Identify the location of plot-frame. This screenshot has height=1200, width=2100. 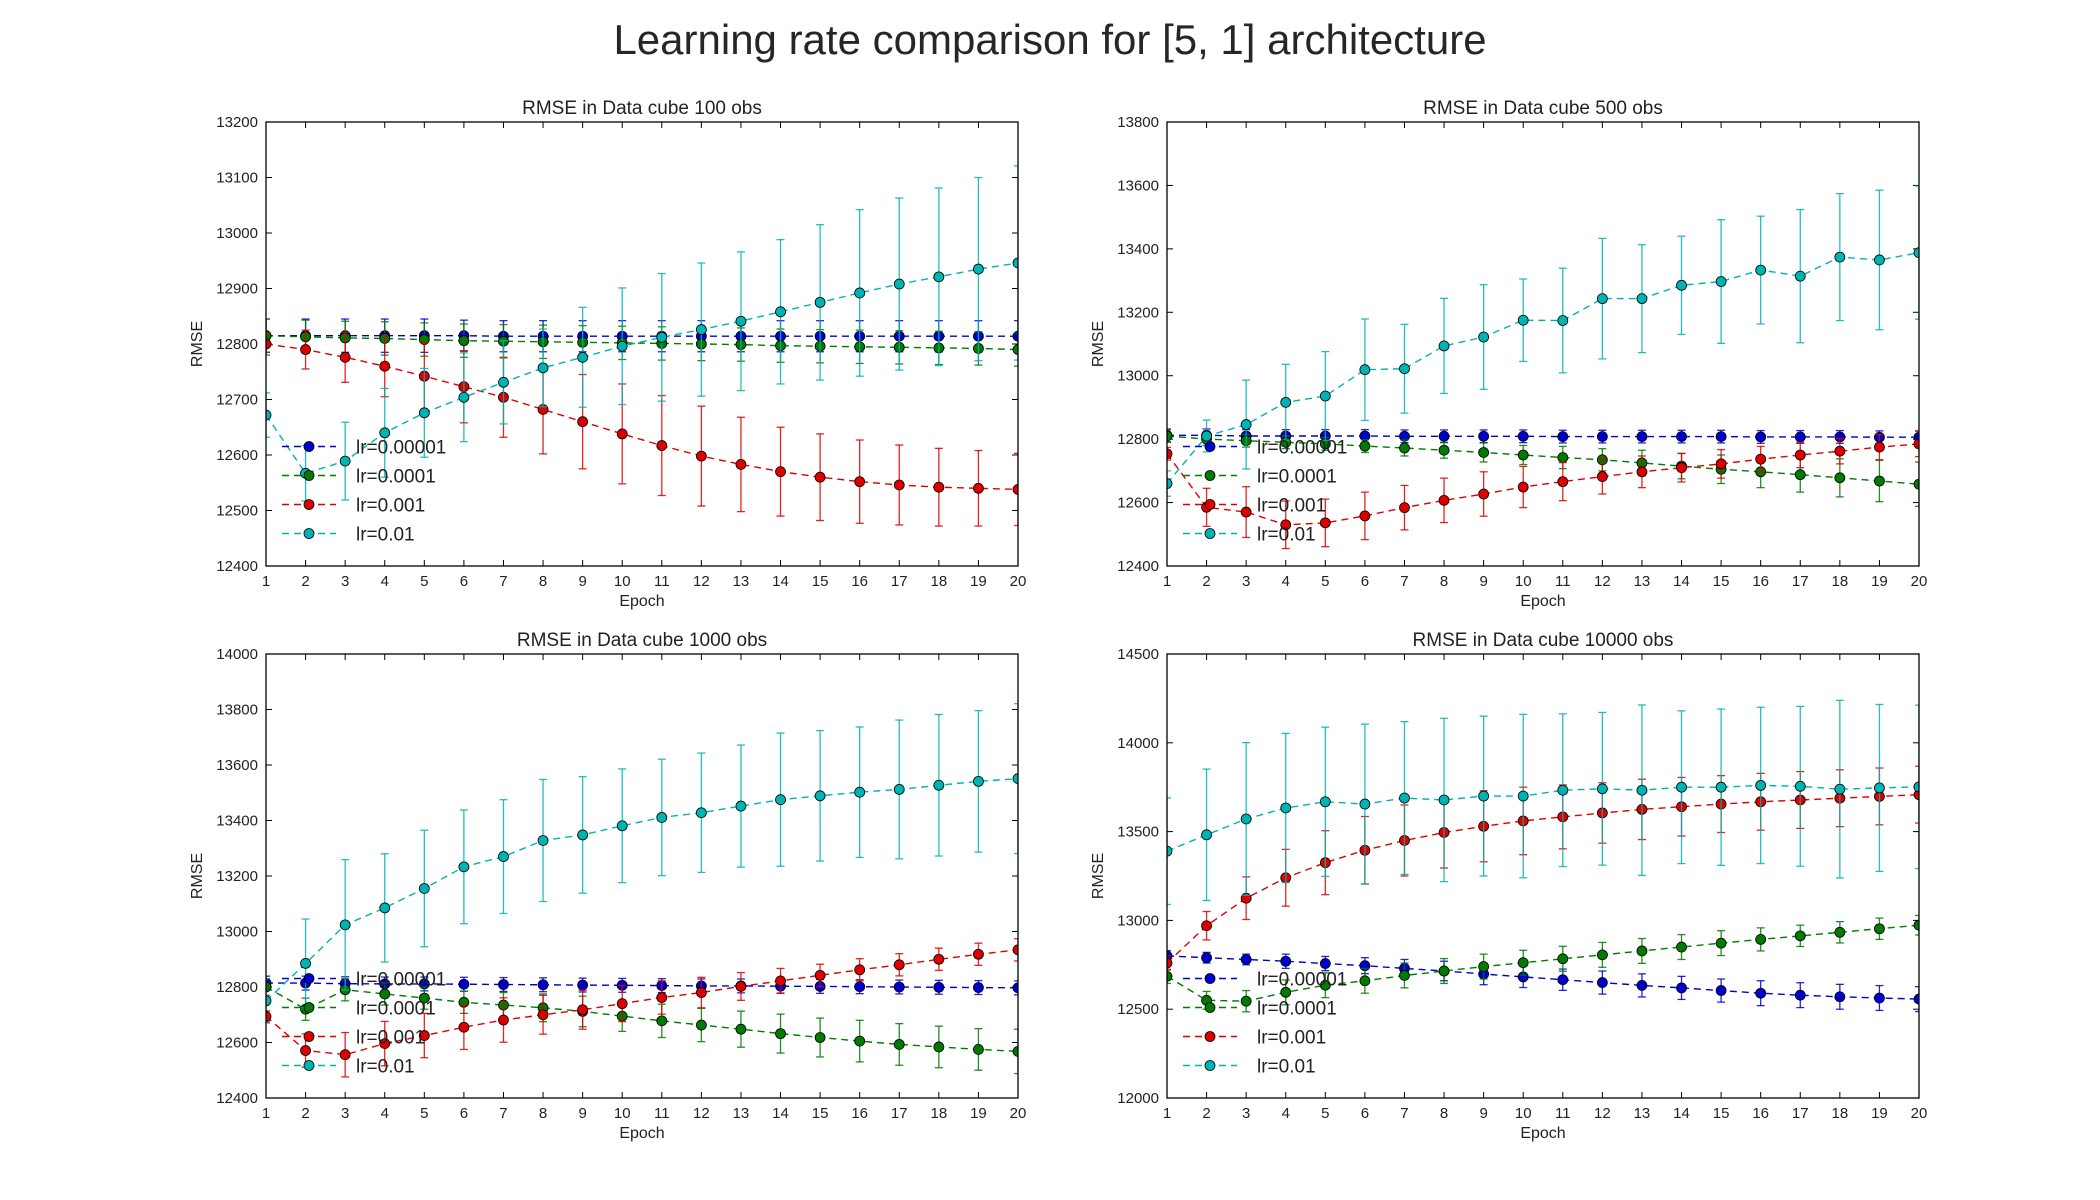
(642, 876).